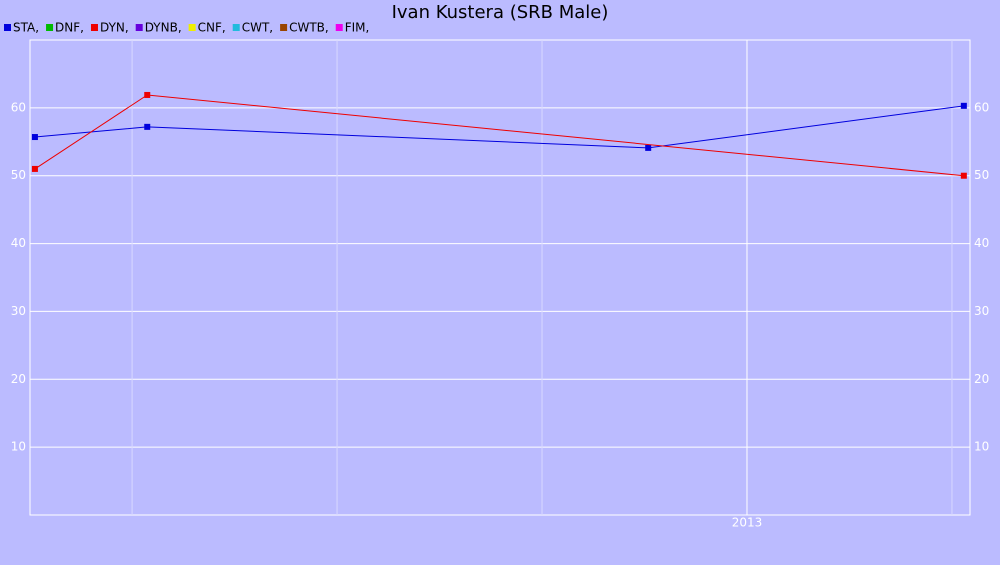 The height and width of the screenshot is (565, 1000). What do you see at coordinates (18, 107) in the screenshot?
I see `y-tick-label: 60` at bounding box center [18, 107].